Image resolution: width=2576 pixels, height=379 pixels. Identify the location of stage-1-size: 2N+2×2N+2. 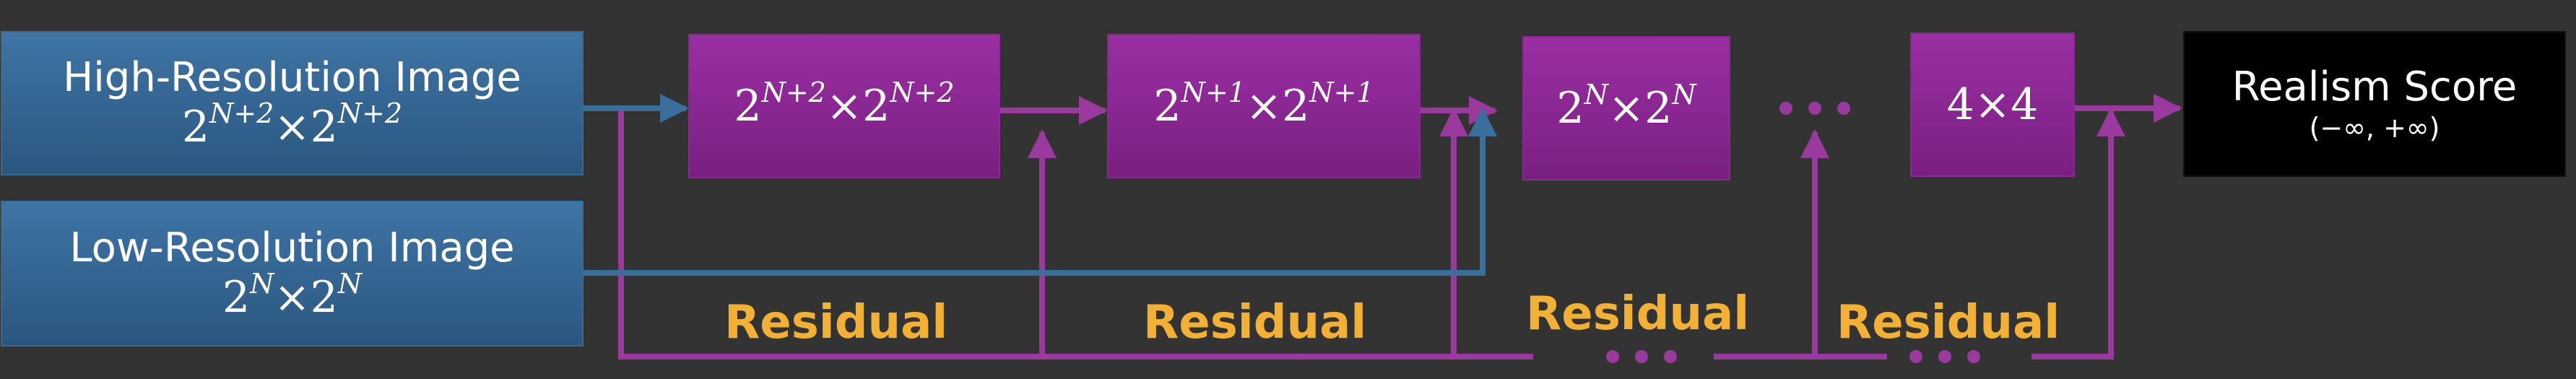
(844, 104).